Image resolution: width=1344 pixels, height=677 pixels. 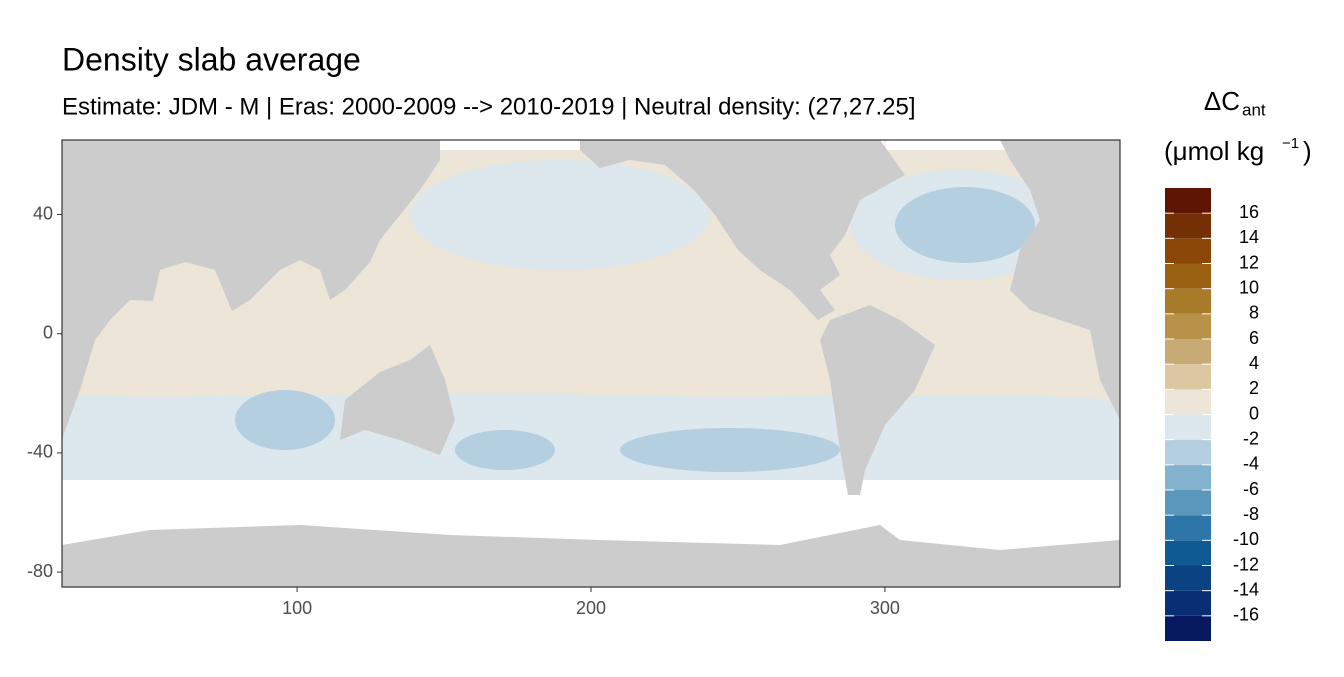 I want to click on x-tick-label: 300, so click(x=885, y=608).